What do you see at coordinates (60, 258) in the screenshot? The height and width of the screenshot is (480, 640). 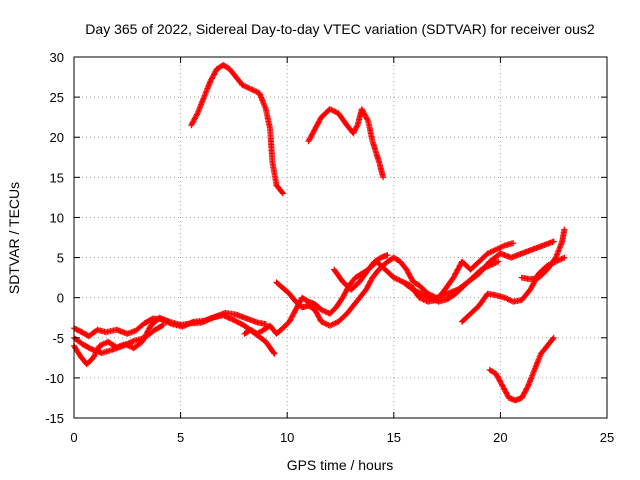 I see `y-tick-label: 5` at bounding box center [60, 258].